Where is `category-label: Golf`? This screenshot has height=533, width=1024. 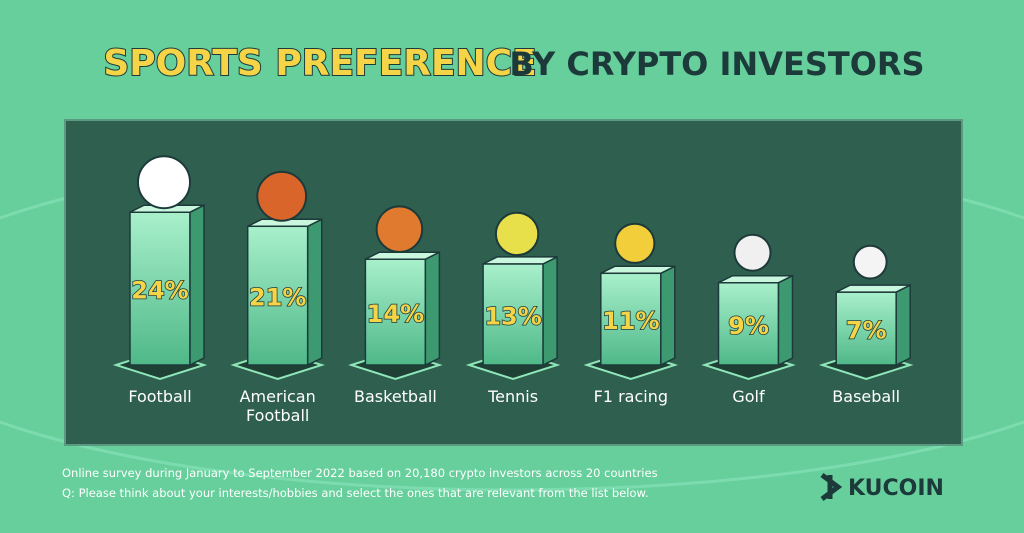
category-label: Golf is located at coordinates (748, 396).